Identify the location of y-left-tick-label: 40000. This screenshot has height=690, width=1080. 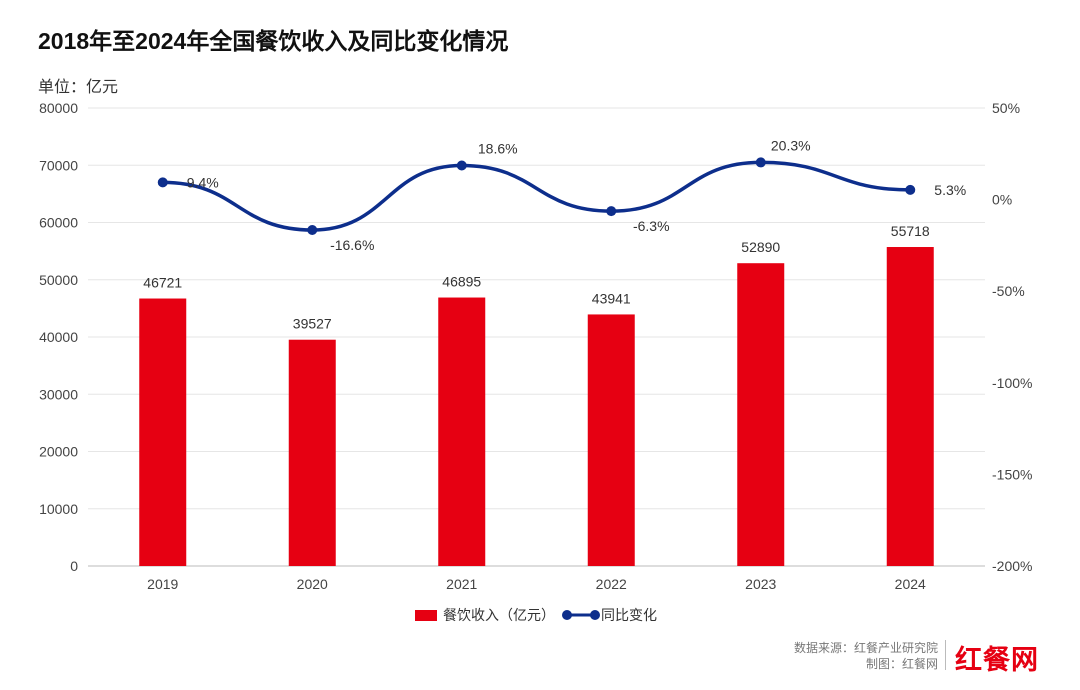
(58, 337).